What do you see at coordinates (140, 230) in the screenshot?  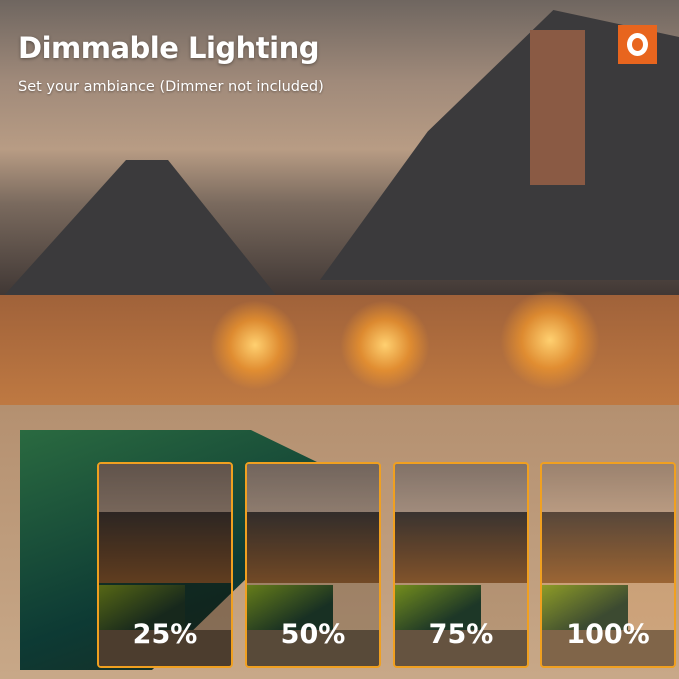 I see `roof-left` at bounding box center [140, 230].